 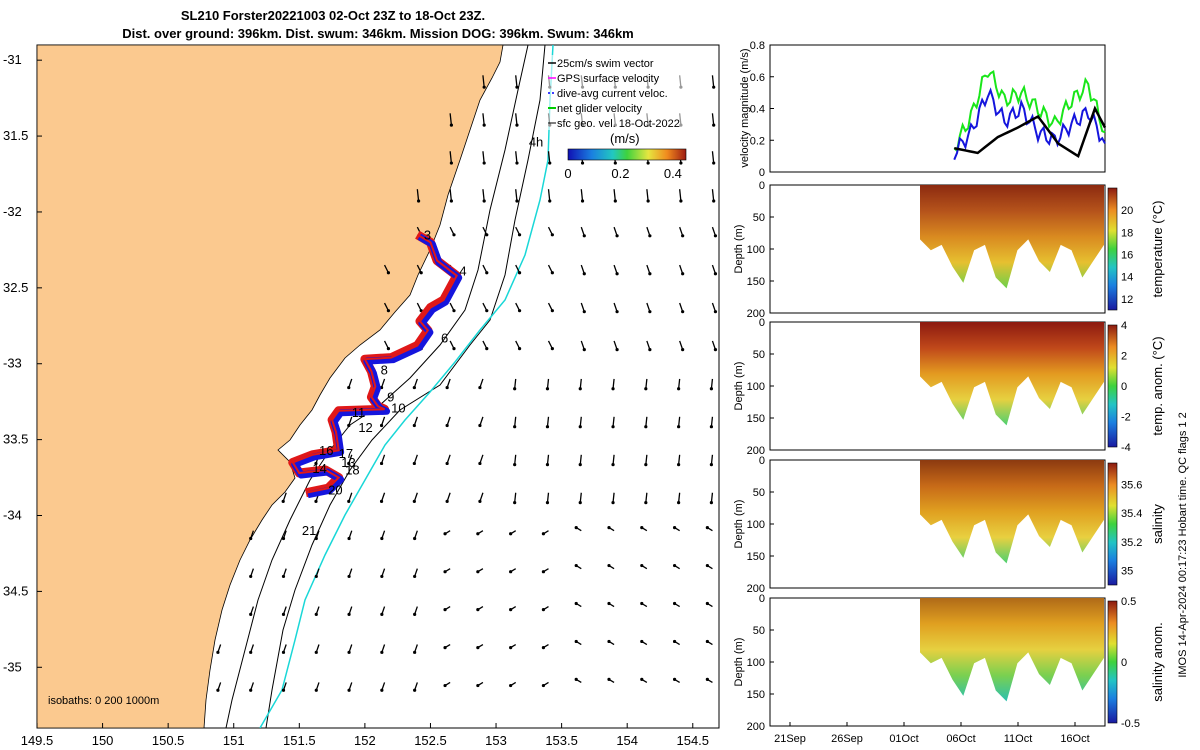 I want to click on map-colorbar-tick: 0, so click(x=567, y=173).